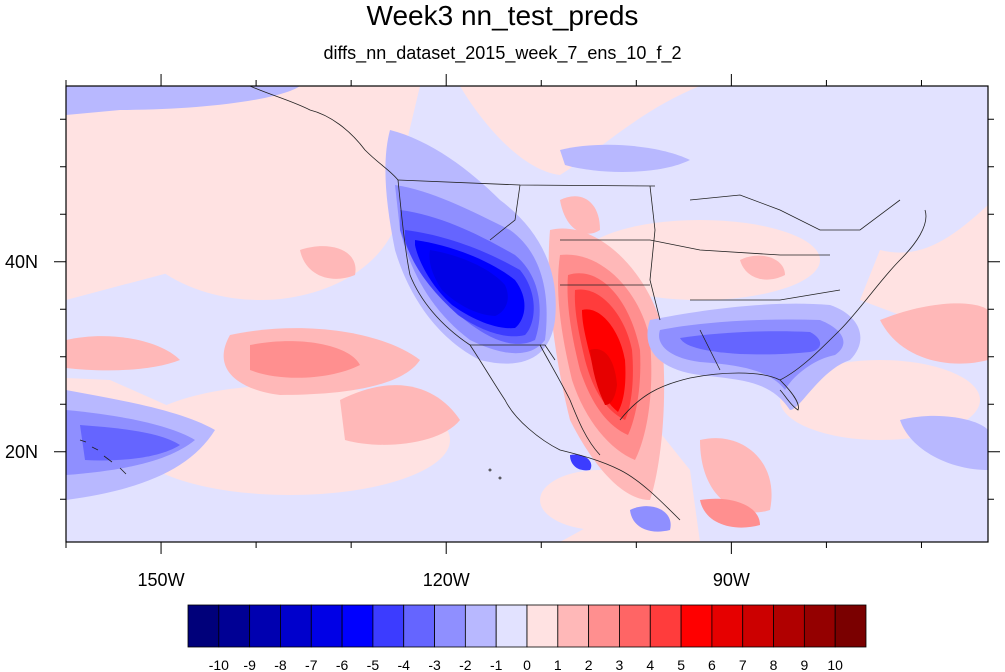  Describe the element at coordinates (21, 452) in the screenshot. I see `y-tick-label: 20N` at that location.